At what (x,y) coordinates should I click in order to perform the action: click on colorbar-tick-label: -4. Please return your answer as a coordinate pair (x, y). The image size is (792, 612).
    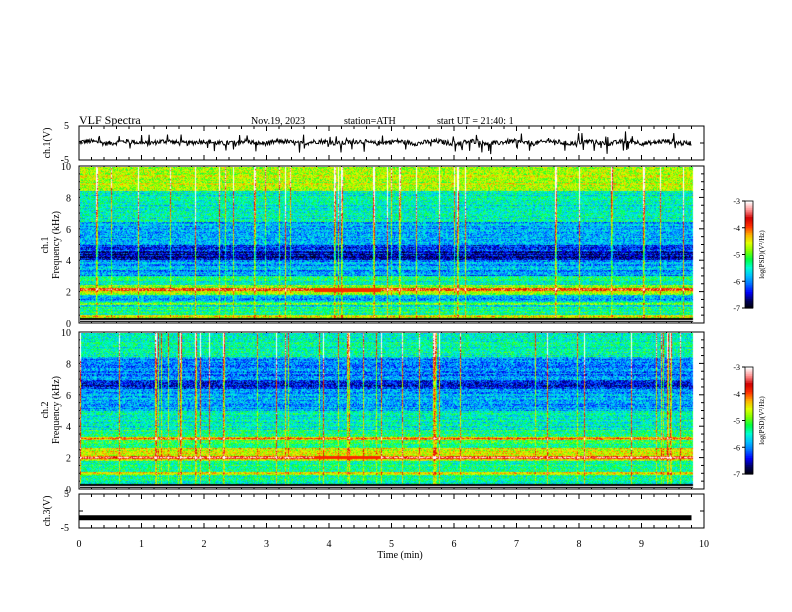
    Looking at the image, I should click on (736, 394).